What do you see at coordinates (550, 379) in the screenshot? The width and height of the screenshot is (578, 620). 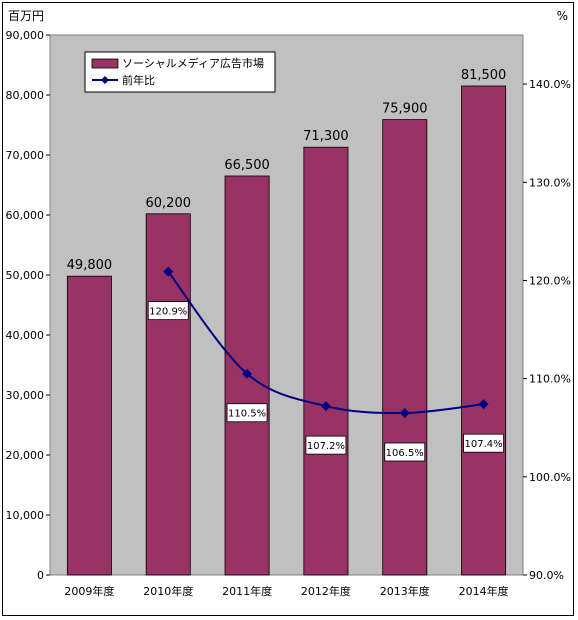 I see `right-tick-label: 110.0%` at bounding box center [550, 379].